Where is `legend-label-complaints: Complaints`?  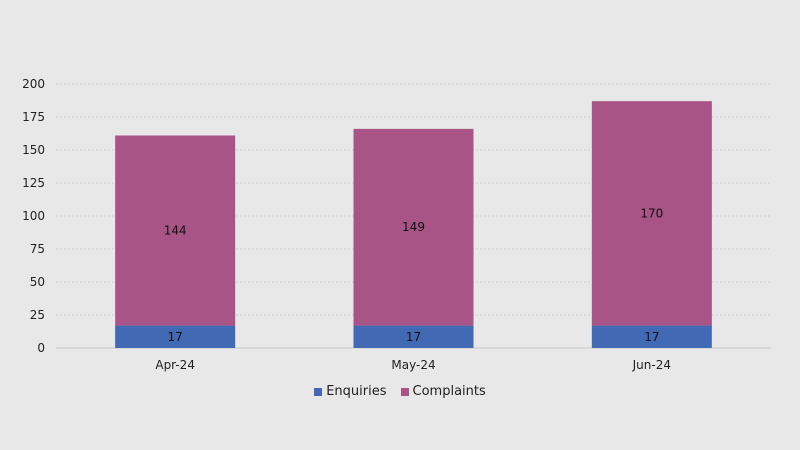
legend-label-complaints: Complaints is located at coordinates (449, 391).